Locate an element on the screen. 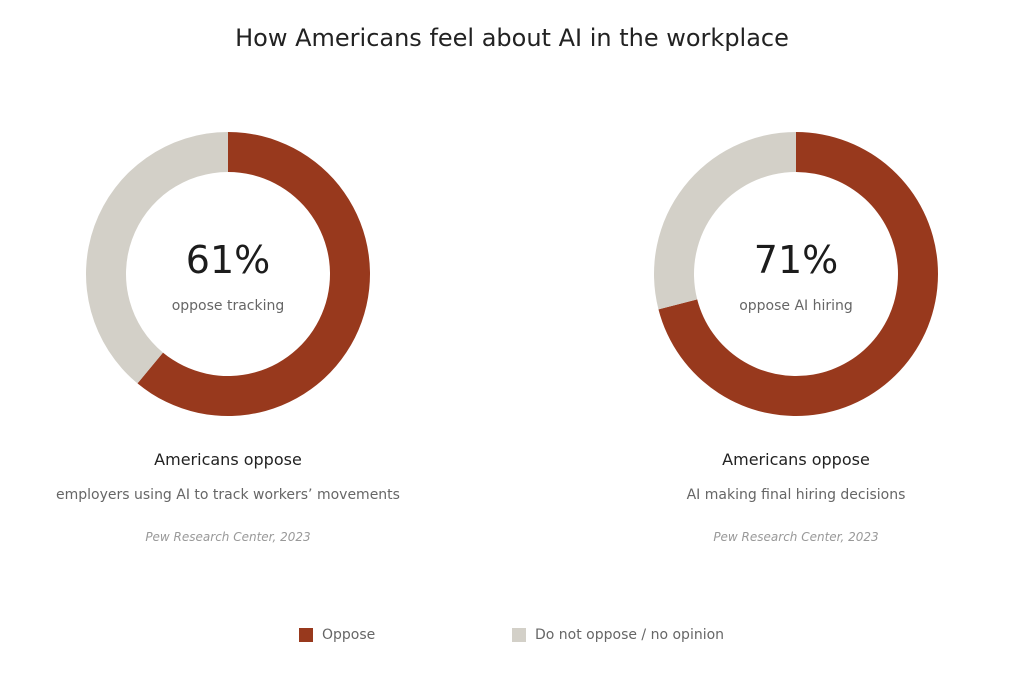 The width and height of the screenshot is (1024, 673). panel-description: AI making final hiring decisions is located at coordinates (796, 495).